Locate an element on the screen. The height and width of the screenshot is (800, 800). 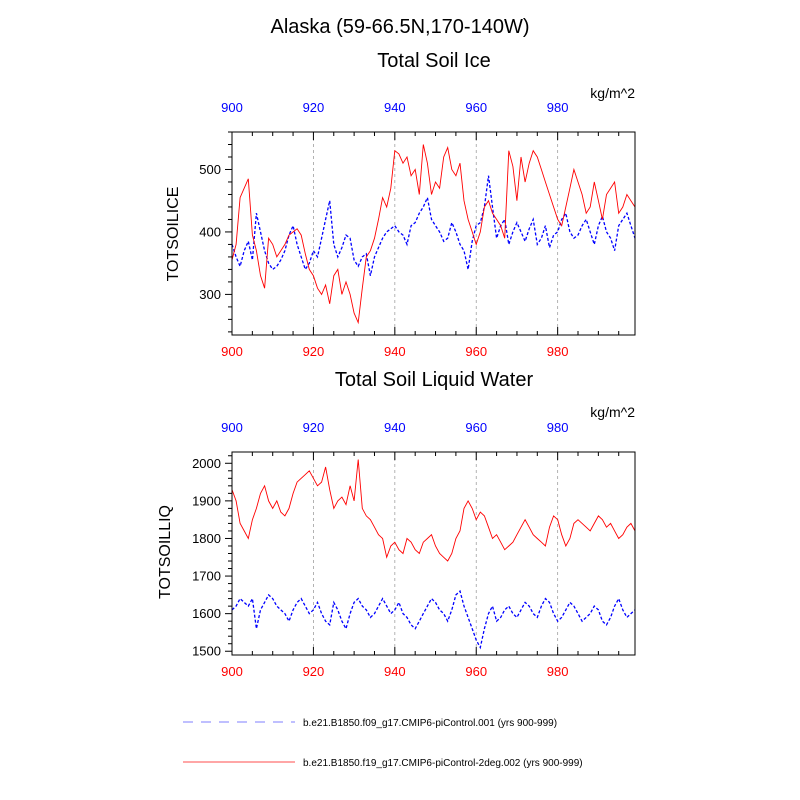
y-tick-label: 2000 is located at coordinates (206, 463).